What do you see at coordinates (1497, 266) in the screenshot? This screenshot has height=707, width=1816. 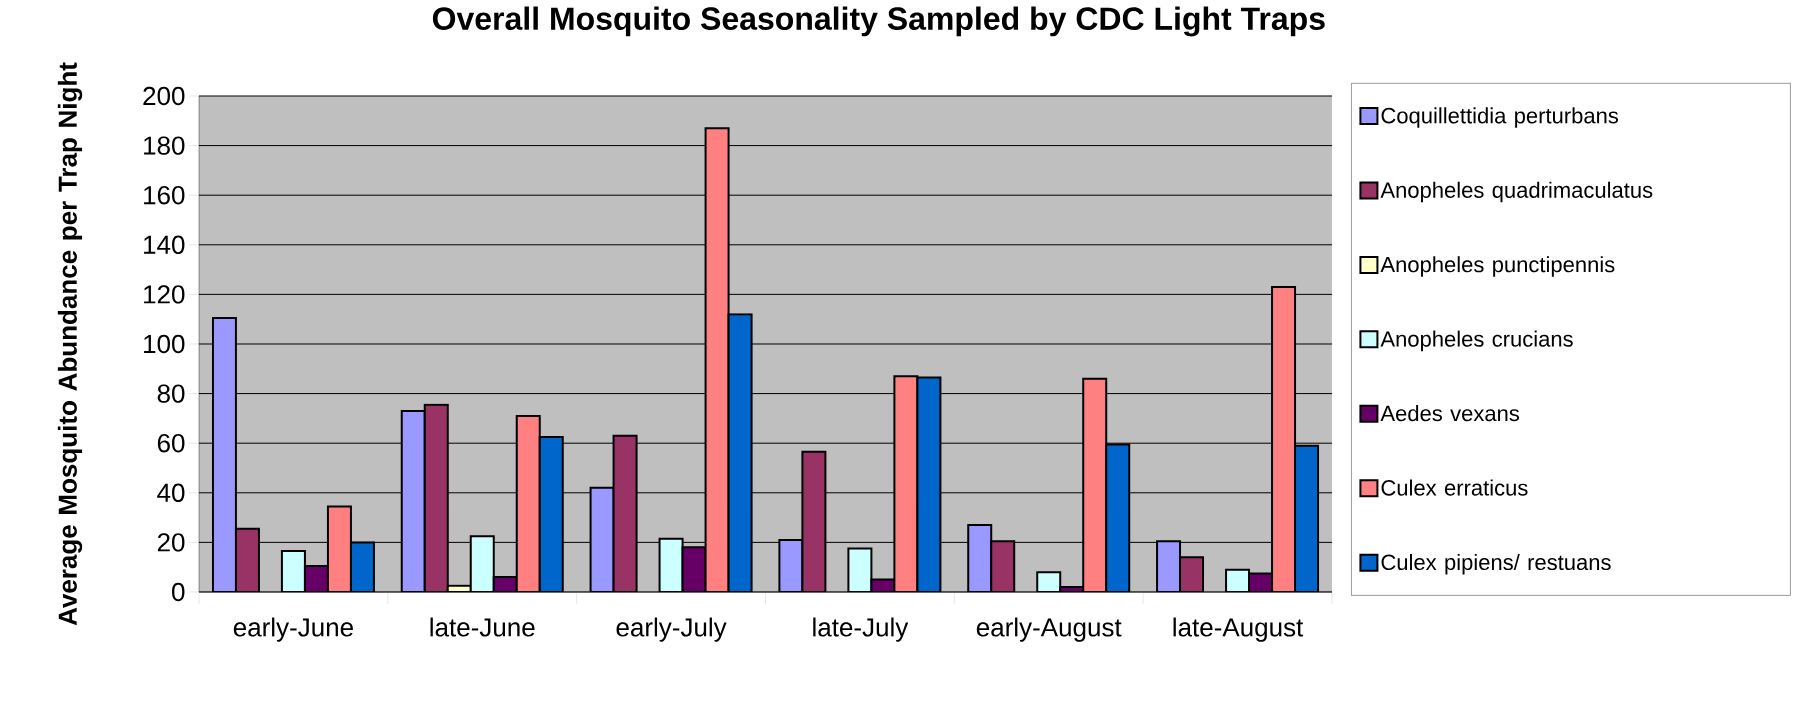 I see `legend-label: Anopheles punctipennis` at bounding box center [1497, 266].